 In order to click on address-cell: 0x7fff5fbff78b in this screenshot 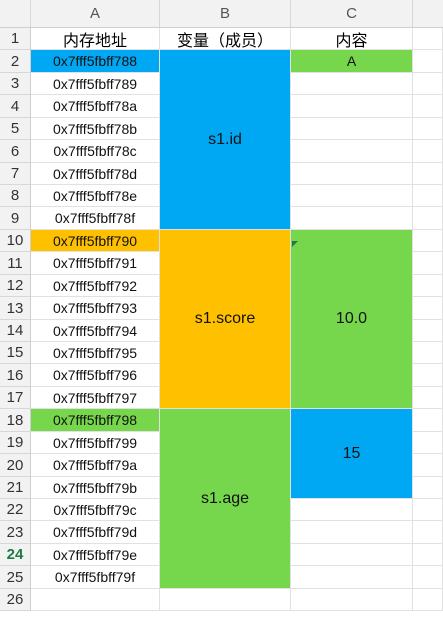, I will do `click(95, 129)`.